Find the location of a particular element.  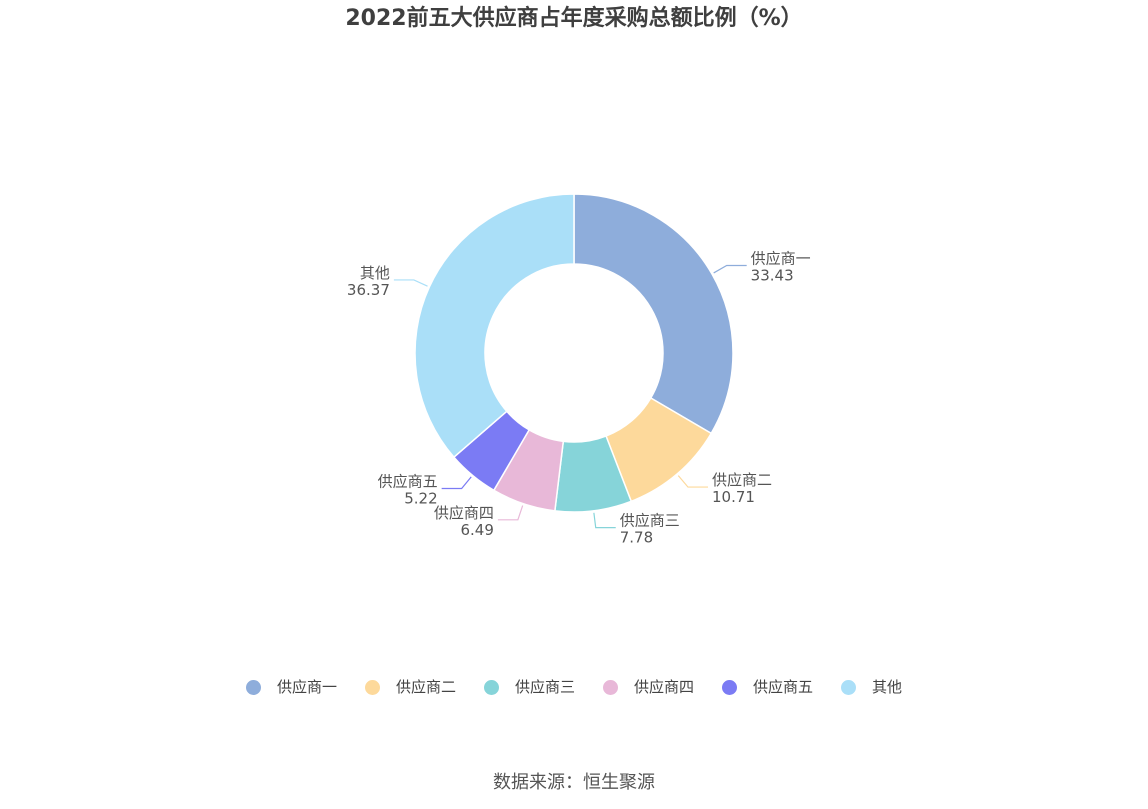

legend-label: 供应商四 is located at coordinates (664, 687).